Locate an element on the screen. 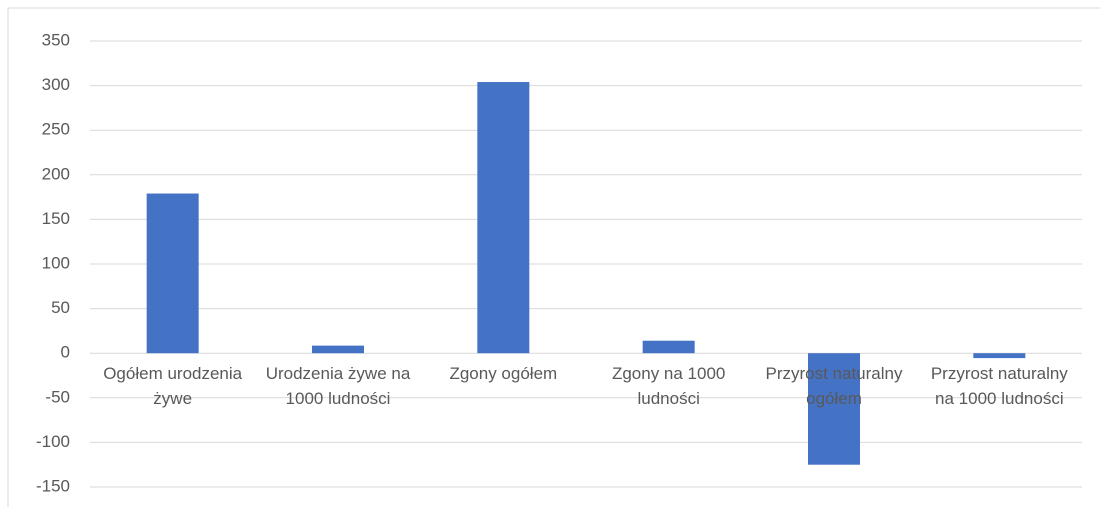 This screenshot has height=507, width=1100. x-tick-label: Przyrost naturalny ogółem is located at coordinates (834, 386).